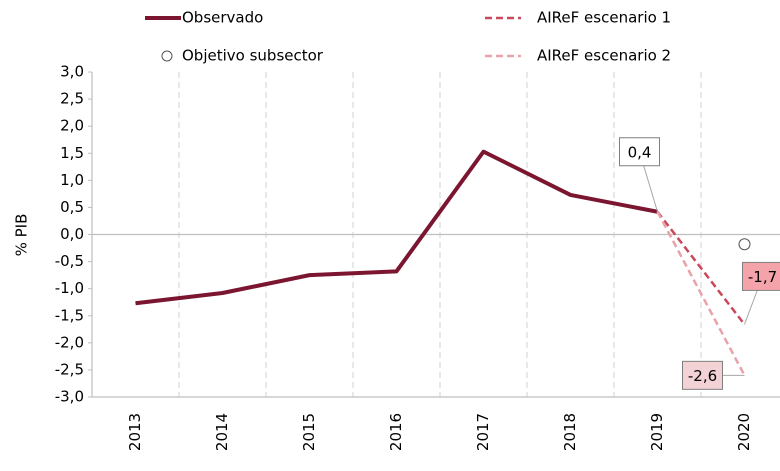 Image resolution: width=780 pixels, height=471 pixels. Describe the element at coordinates (72, 180) in the screenshot. I see `y-tick-label: 1,0` at that location.